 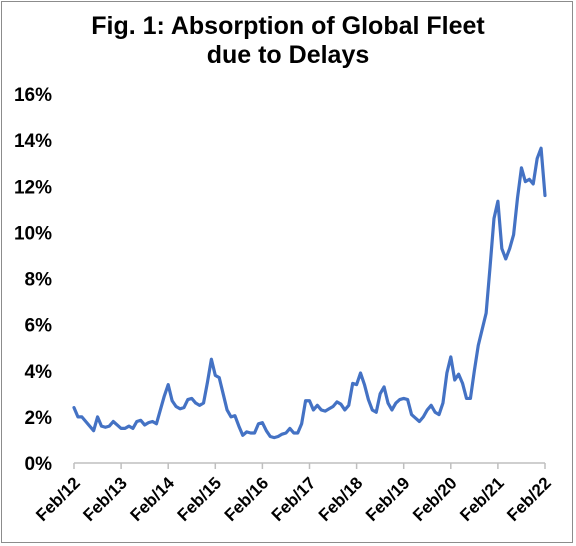 I want to click on x-tick-label: Feb/18, so click(x=341, y=499).